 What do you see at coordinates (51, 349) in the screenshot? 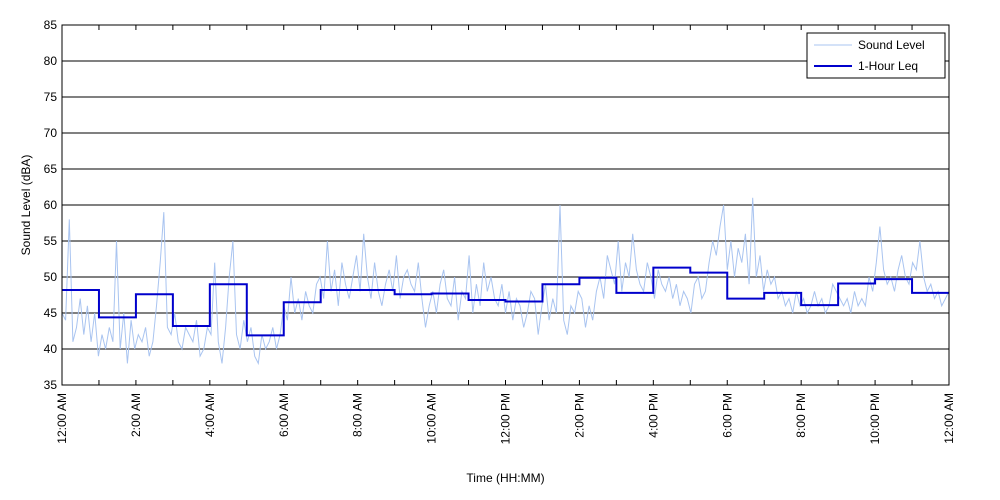
I see `y-tick-label: 40` at bounding box center [51, 349].